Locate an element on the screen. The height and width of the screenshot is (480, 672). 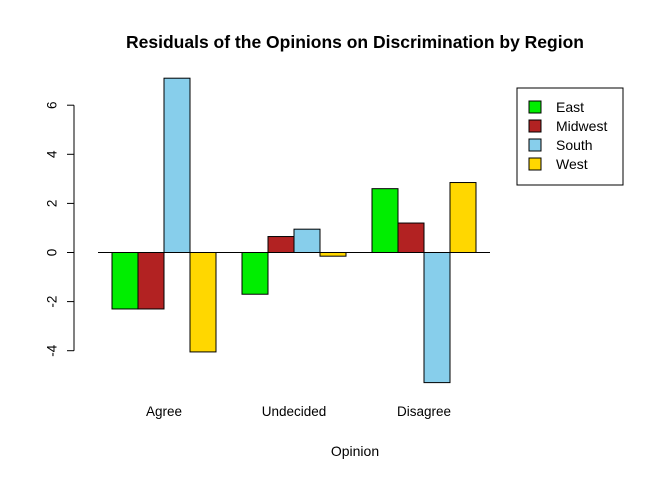
bar-west-disagree is located at coordinates (463, 217).